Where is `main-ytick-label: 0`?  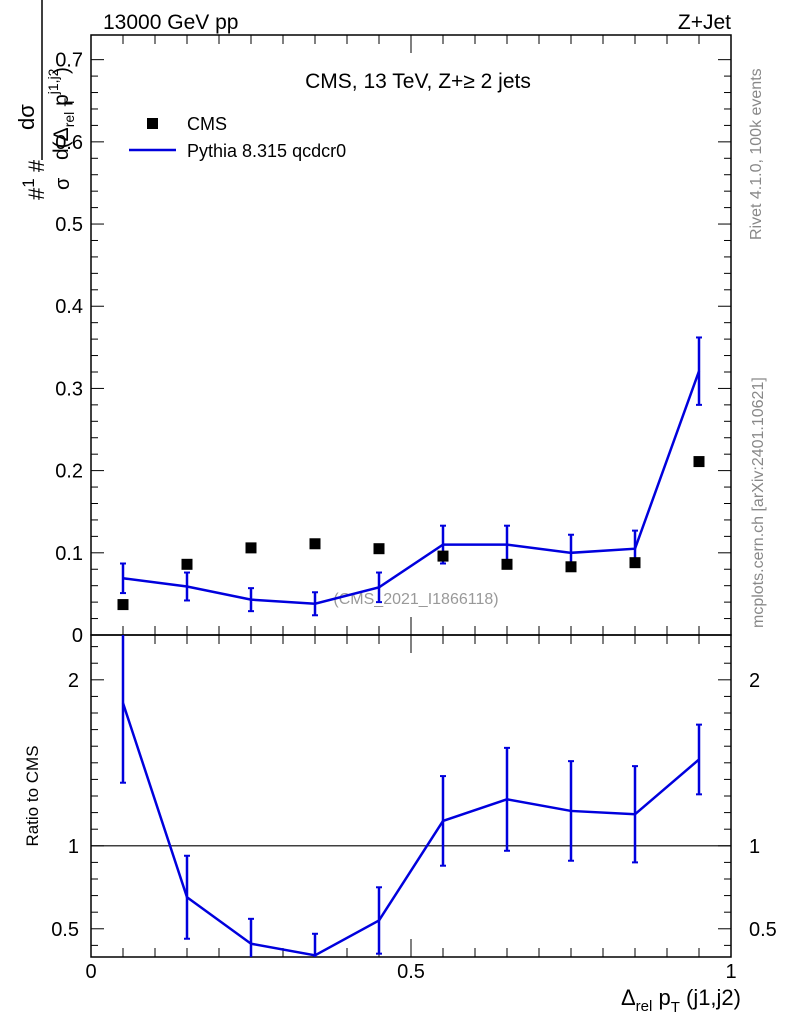 main-ytick-label: 0 is located at coordinates (77, 636).